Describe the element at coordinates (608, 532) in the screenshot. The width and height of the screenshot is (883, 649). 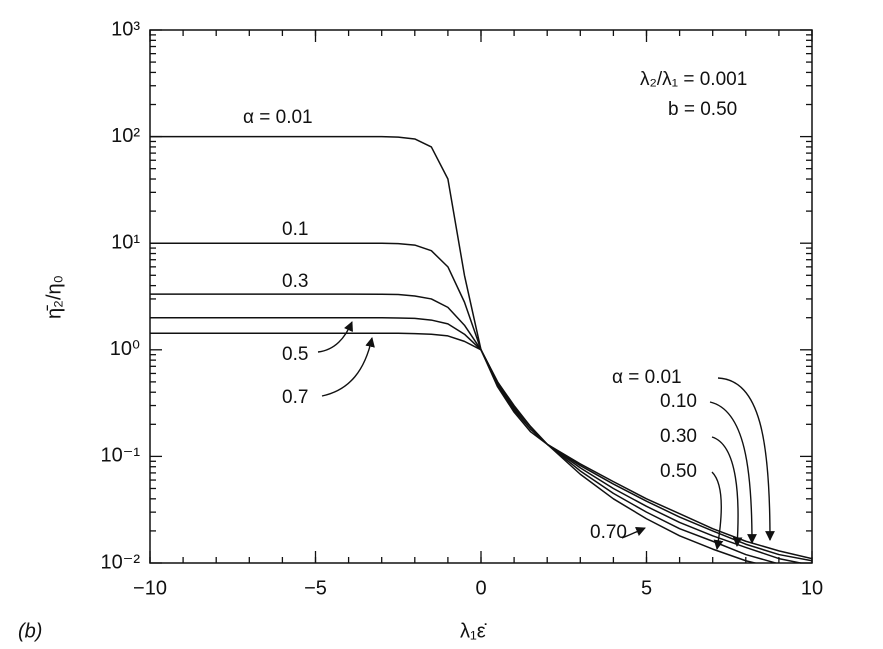
I see `curve-label: 0.70` at that location.